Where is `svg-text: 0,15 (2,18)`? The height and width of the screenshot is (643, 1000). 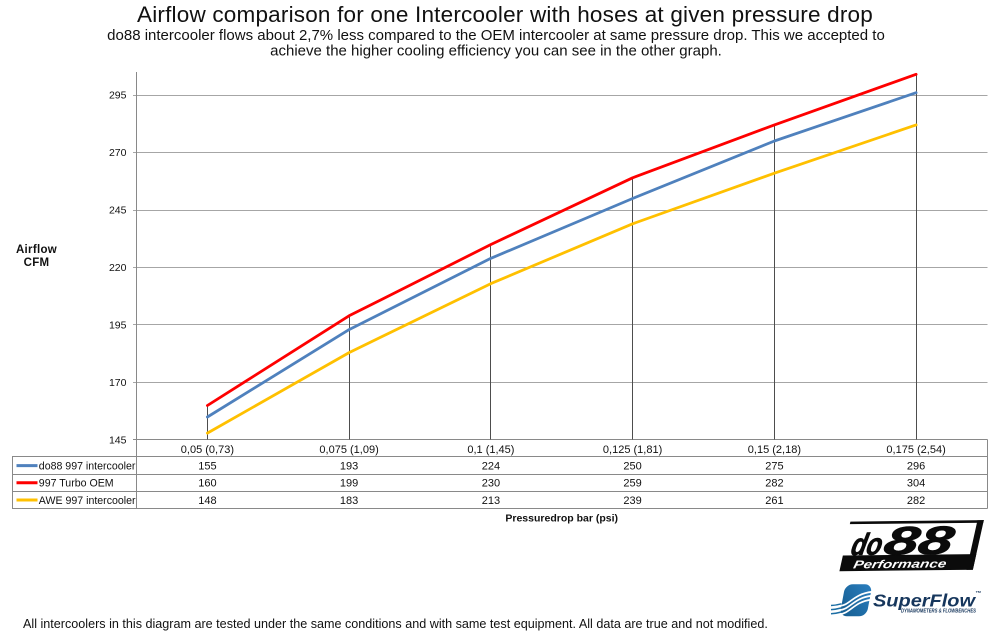 svg-text: 0,15 (2,18) is located at coordinates (774, 450).